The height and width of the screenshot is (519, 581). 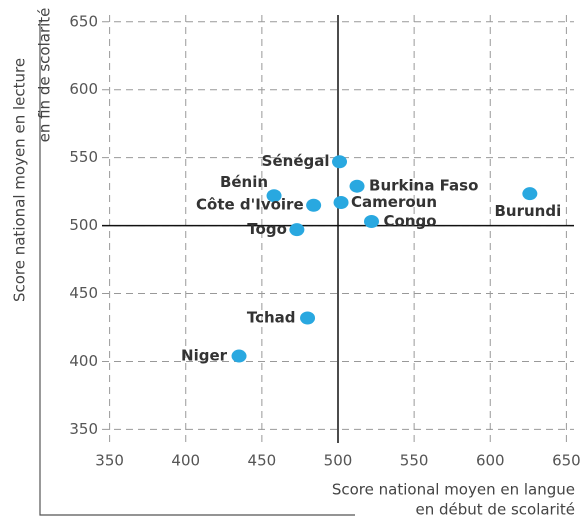 What do you see at coordinates (338, 461) in the screenshot?
I see `x-tick-label: 500` at bounding box center [338, 461].